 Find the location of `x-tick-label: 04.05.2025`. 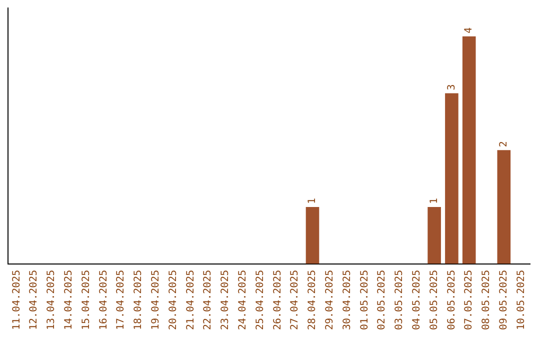

x-tick-label: 04.05.2025 is located at coordinates (416, 300).